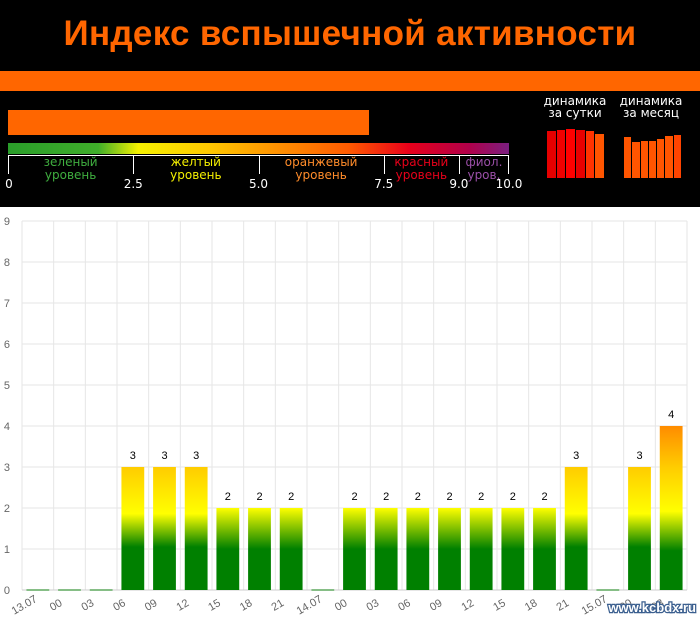 This screenshot has width=700, height=625. I want to click on x-tick-label: 13.07, so click(25, 605).